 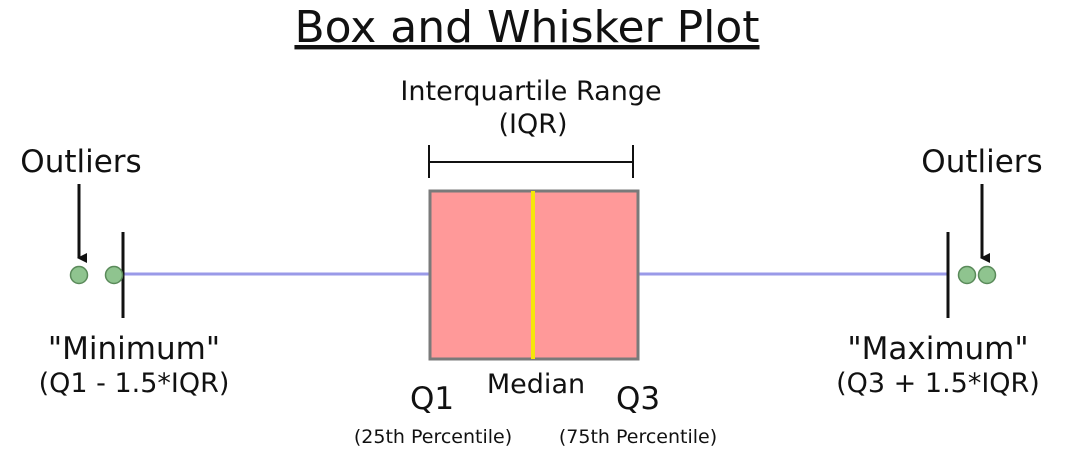 I want to click on q3-percentile-note: (75th Percentile), so click(x=638, y=437).